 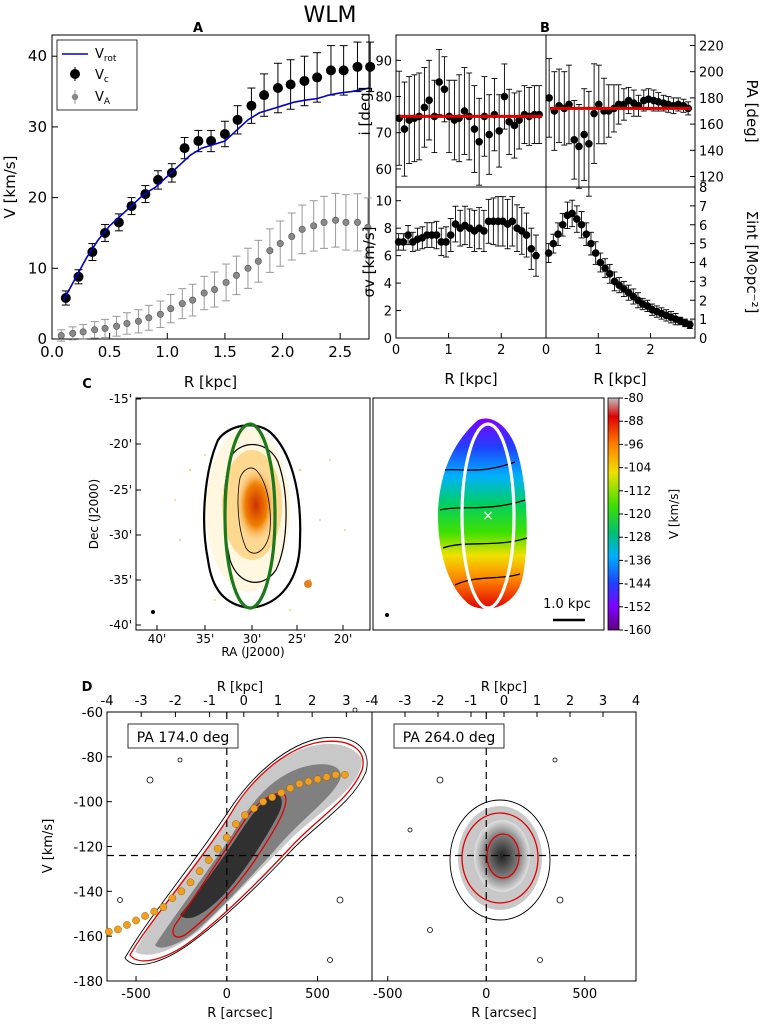 I want to click on d-ytick-label: -60, so click(x=92, y=713).